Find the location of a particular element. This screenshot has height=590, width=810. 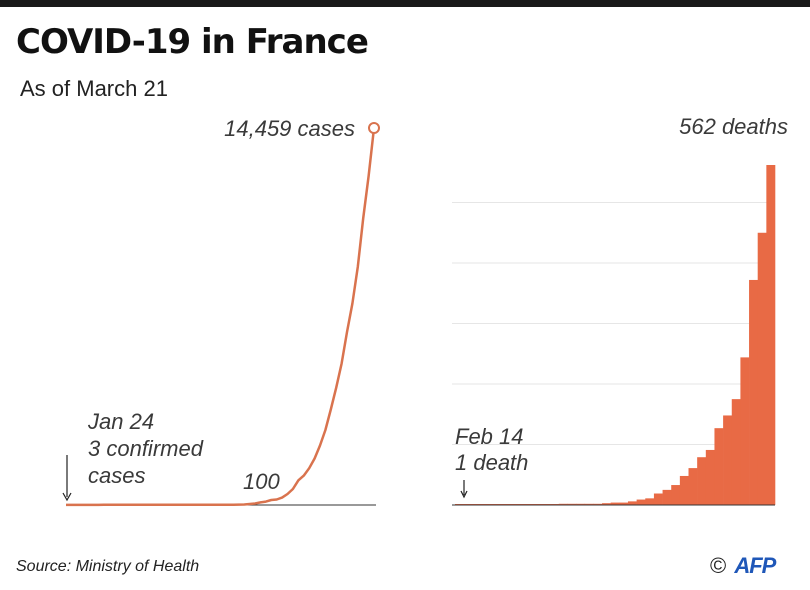

chart-subtitle: As of March 21 is located at coordinates (94, 88).